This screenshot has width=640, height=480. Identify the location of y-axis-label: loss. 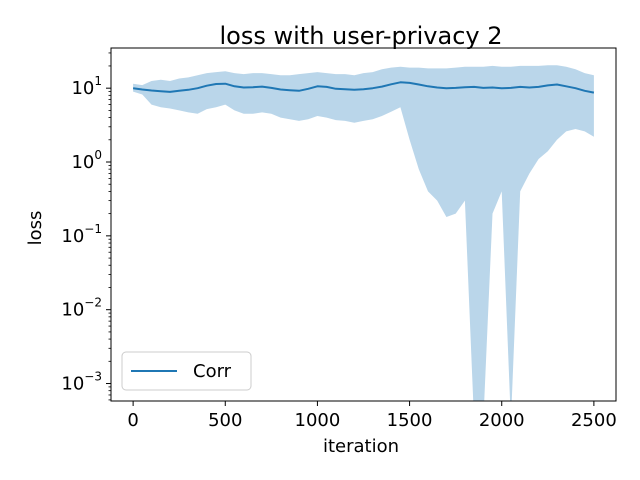
(35, 228).